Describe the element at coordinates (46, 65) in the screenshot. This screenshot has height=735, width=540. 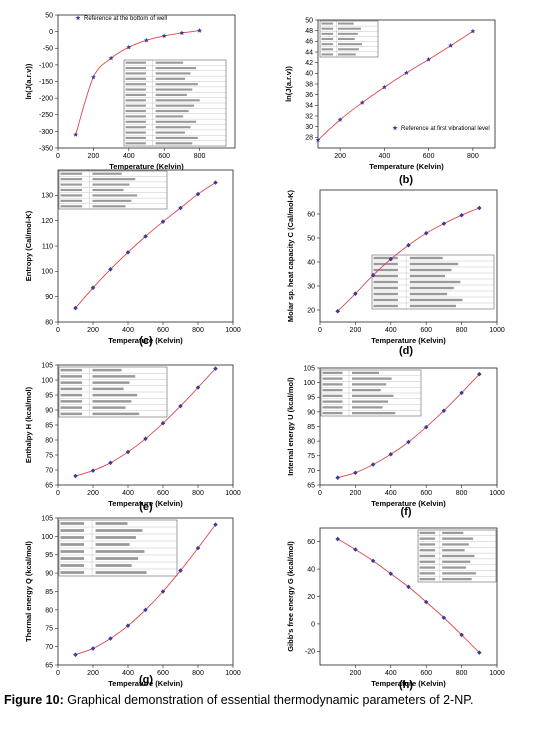
I see `y-tick-label: -100` at that location.